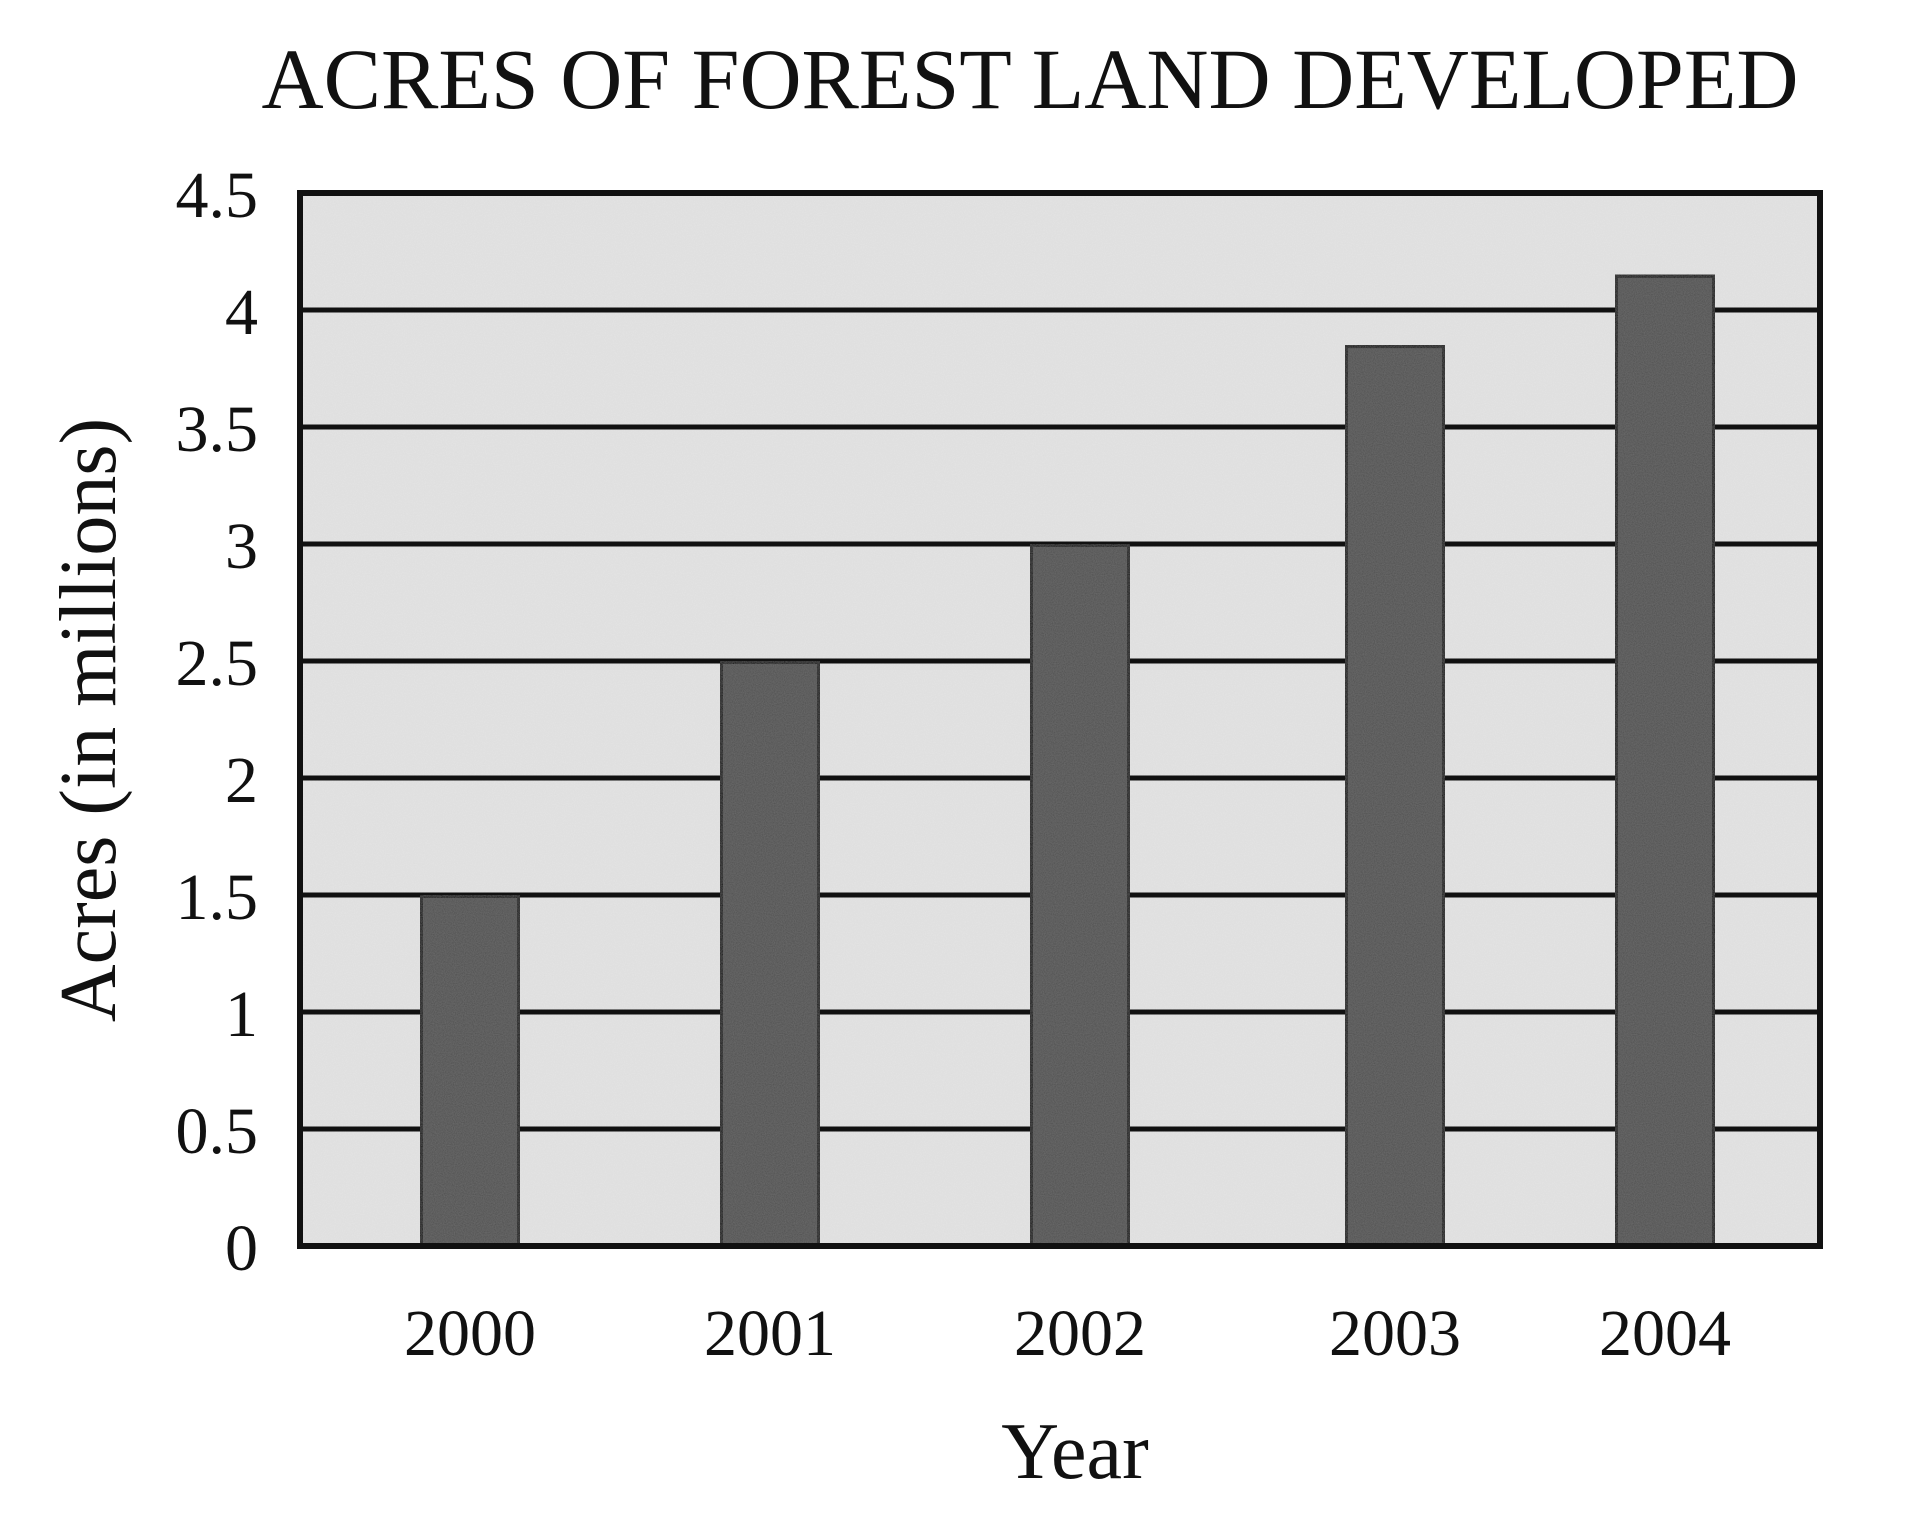  I want to click on y-axis-ticks: 0 0.5 1 1.5 2 2.5 3 3.5 4 4.5, so click(217, 722).